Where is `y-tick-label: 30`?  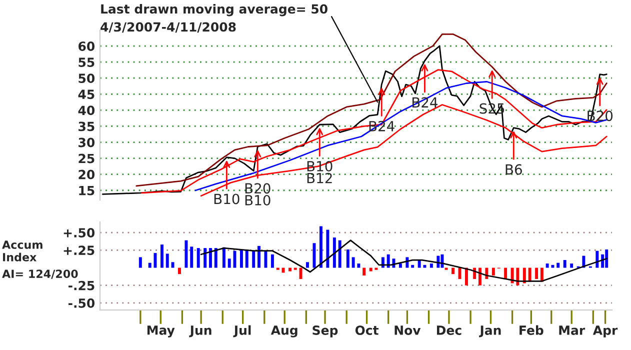 y-tick-label: 30 is located at coordinates (86, 143).